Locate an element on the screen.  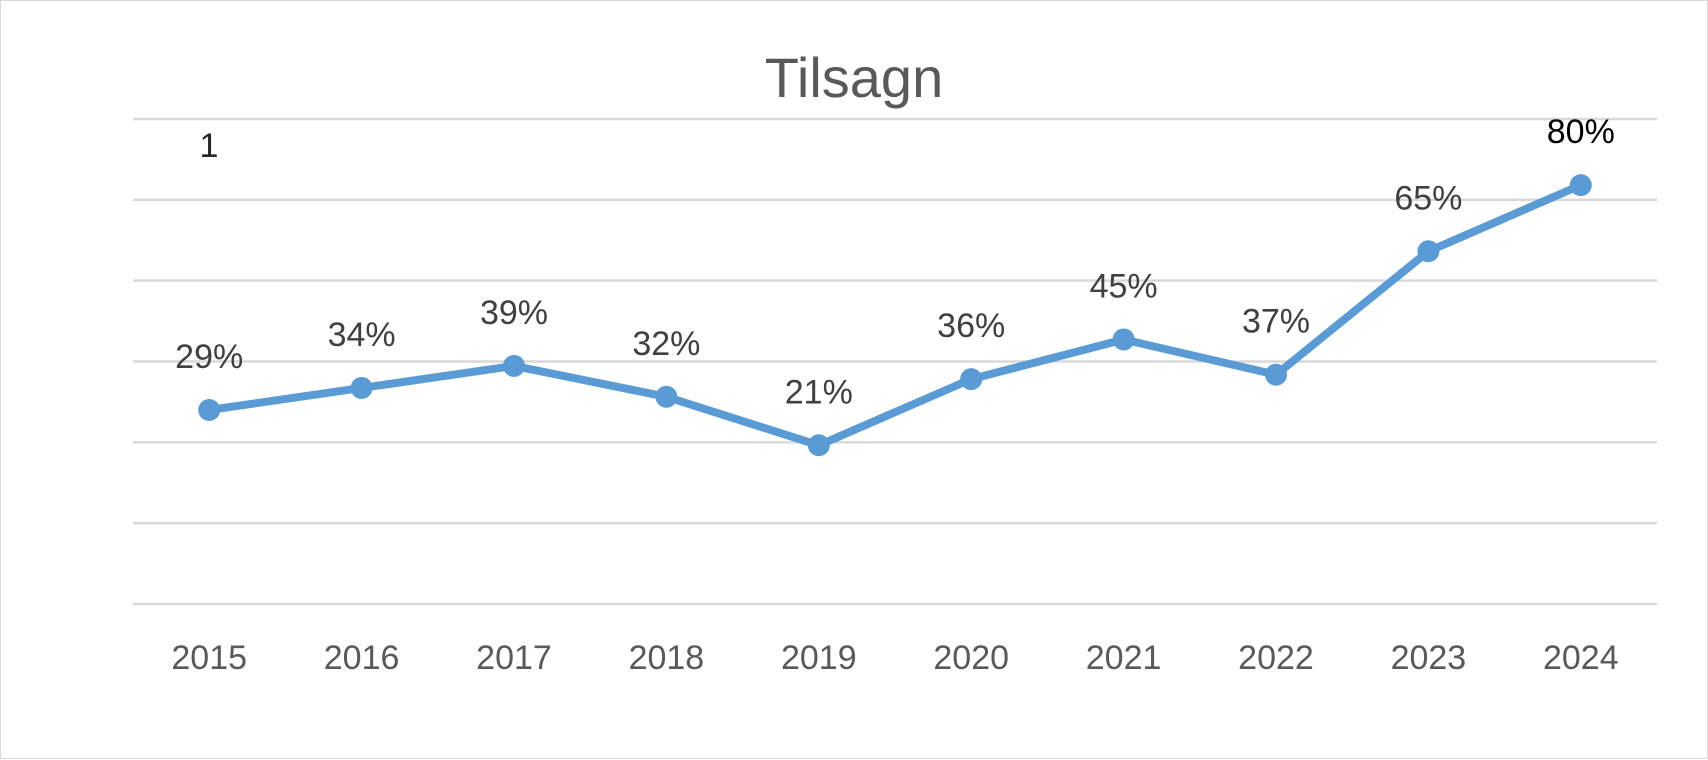
x-tick-label: 2024 is located at coordinates (1581, 658).